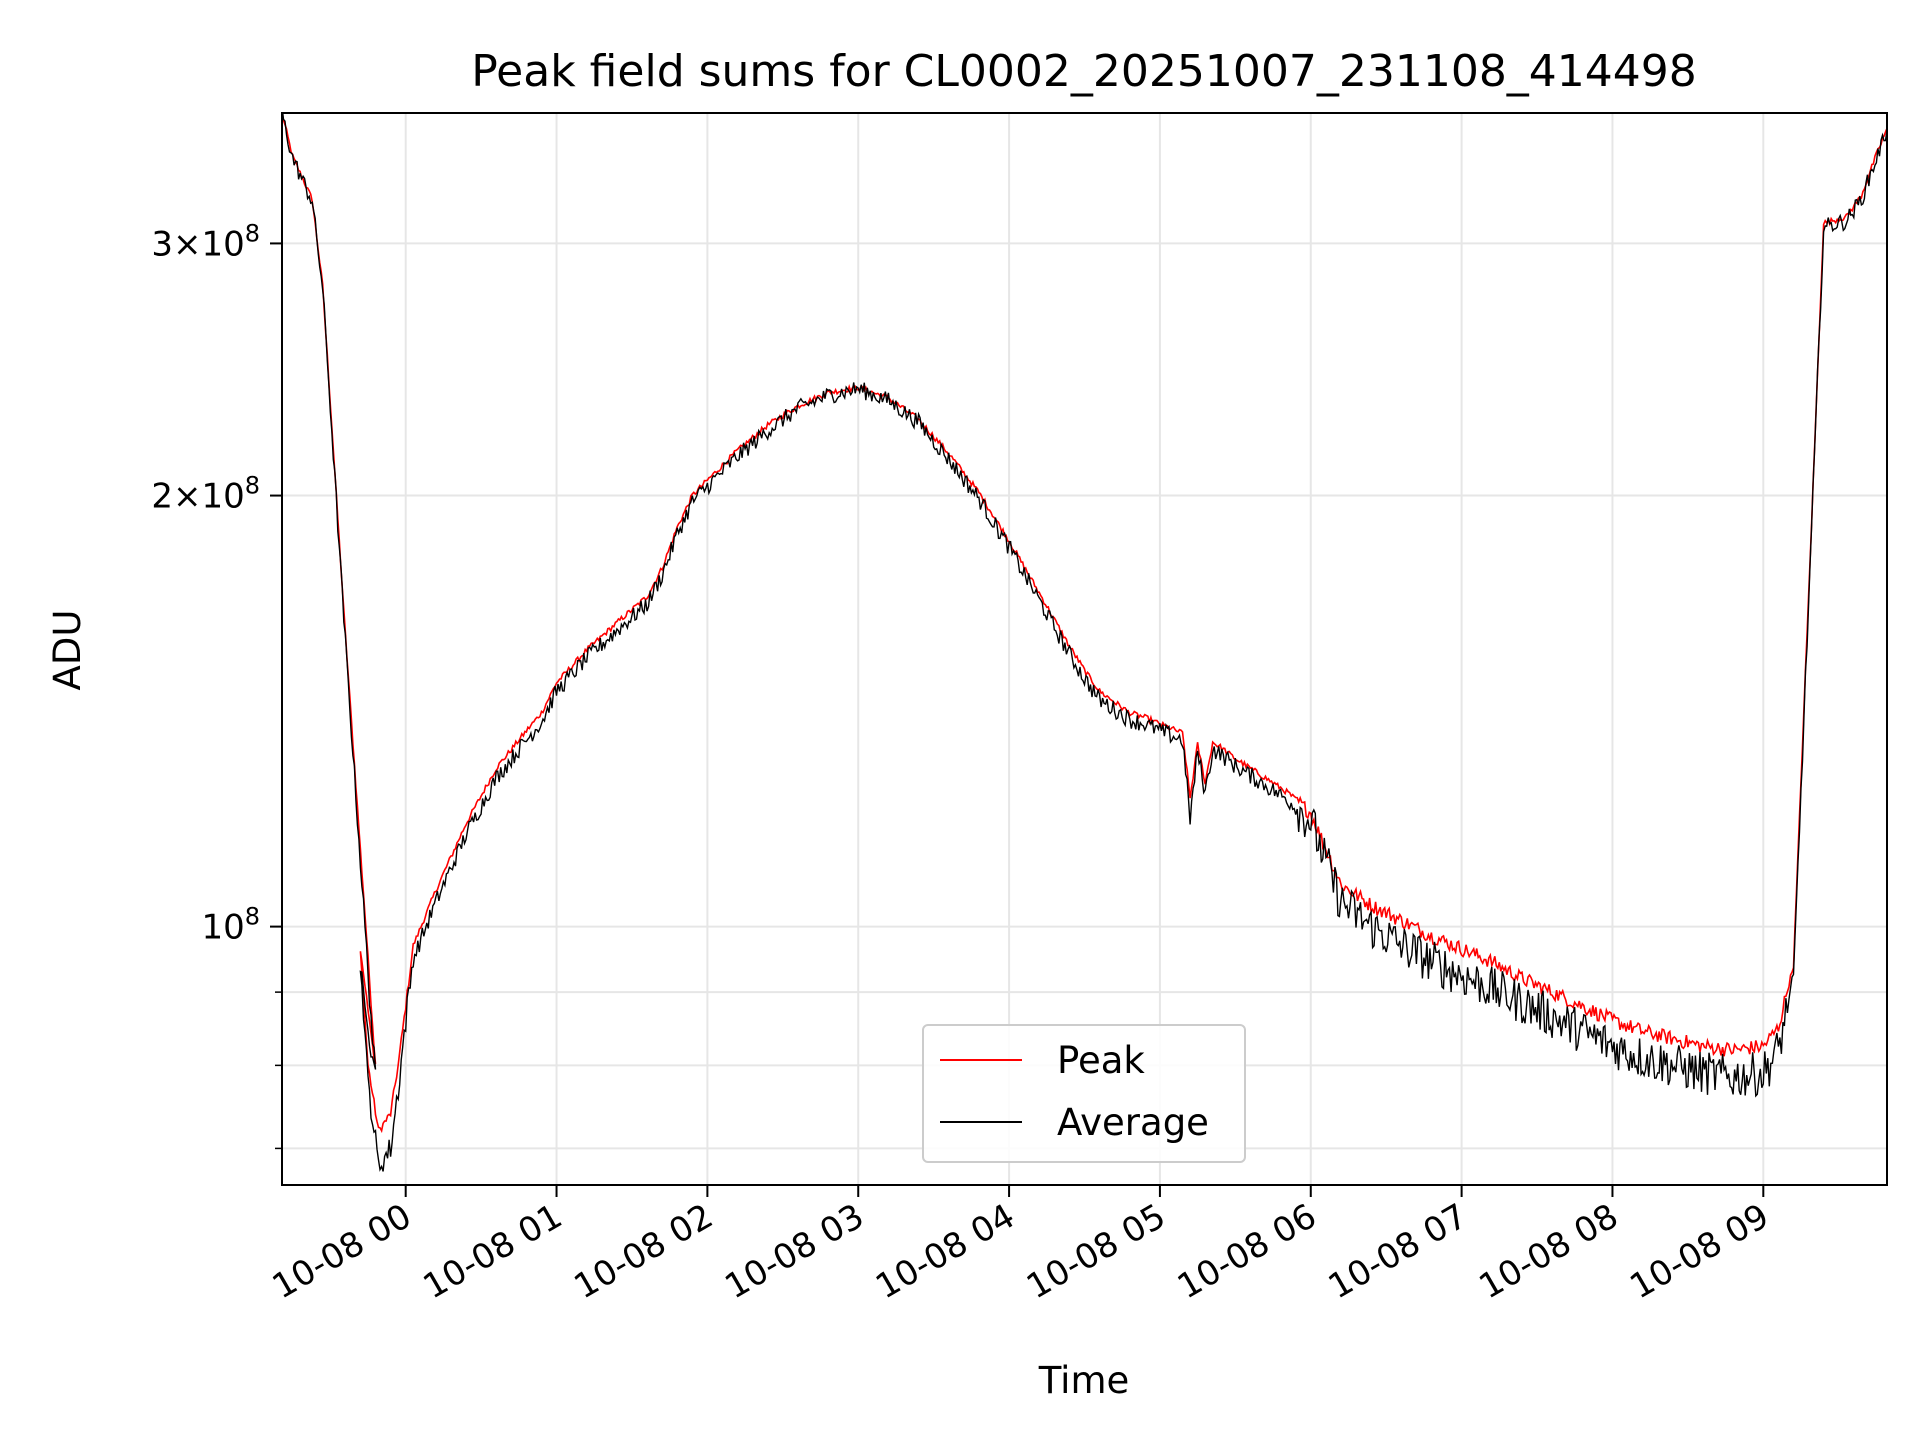  I want to click on y-tick-label: 2×108, so click(205, 494).